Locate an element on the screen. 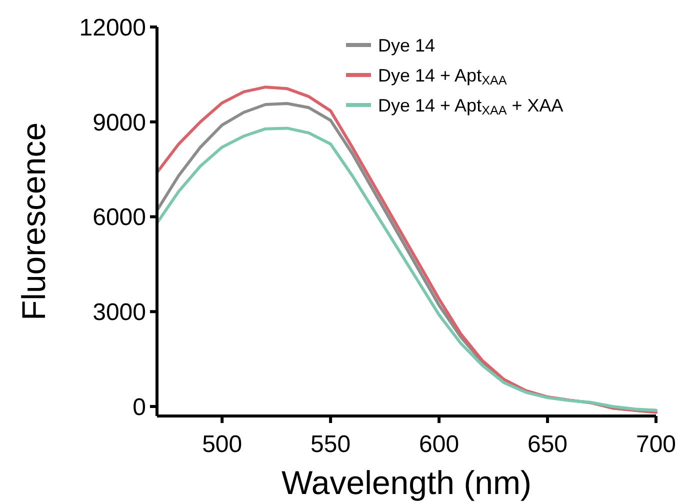  y-tick-label: 12000 is located at coordinates (112, 28).